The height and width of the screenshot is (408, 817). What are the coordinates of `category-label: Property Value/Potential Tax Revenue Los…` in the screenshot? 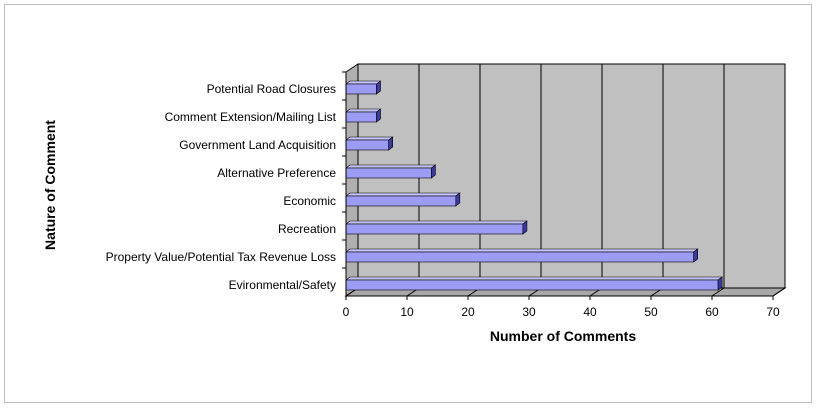 It's located at (221, 257).